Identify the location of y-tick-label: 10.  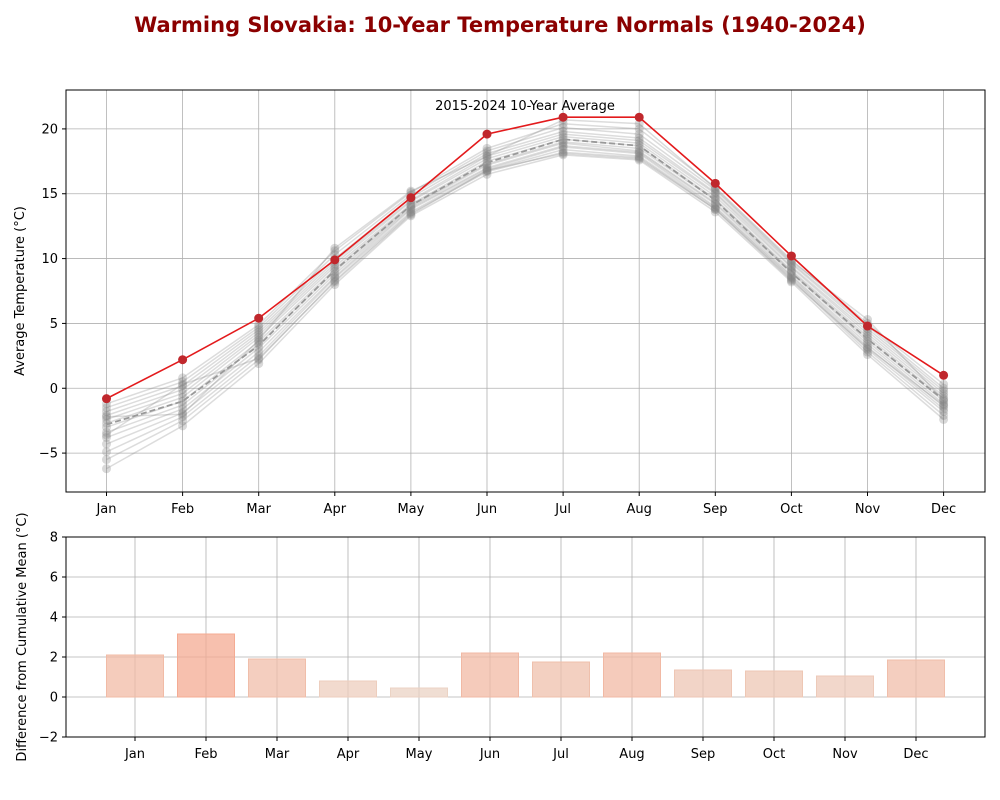
(49, 259).